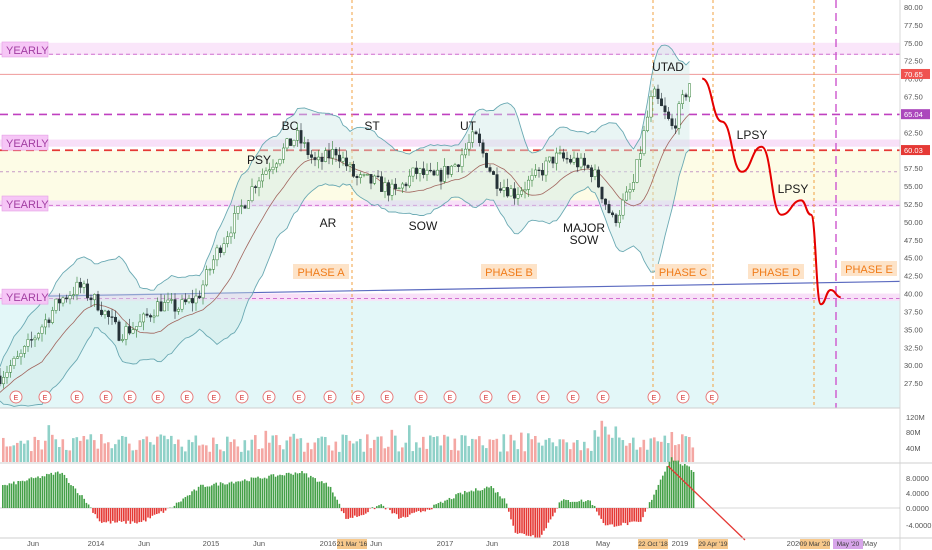  I want to click on highlighted-date-bg, so click(848, 544).